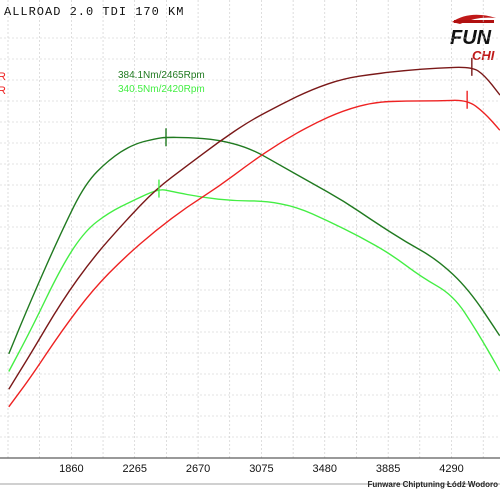  I want to click on logo-text-fun: FUN, so click(471, 38).